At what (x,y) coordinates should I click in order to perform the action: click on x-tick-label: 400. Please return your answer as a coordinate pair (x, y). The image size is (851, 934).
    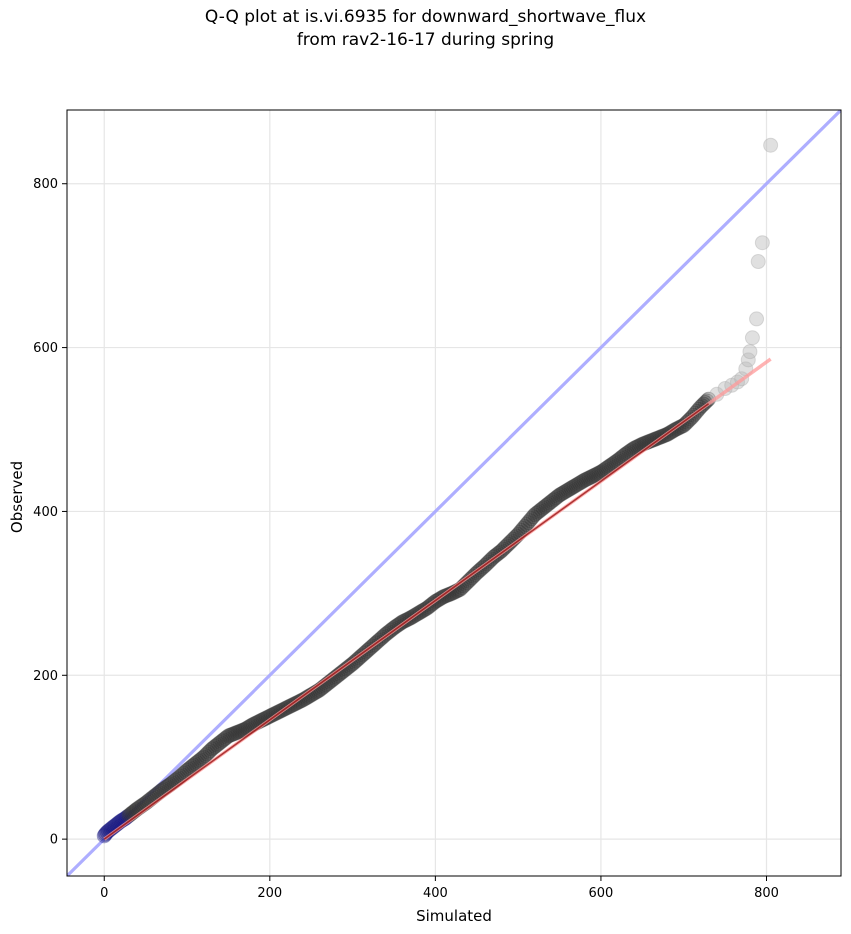
    Looking at the image, I should click on (435, 893).